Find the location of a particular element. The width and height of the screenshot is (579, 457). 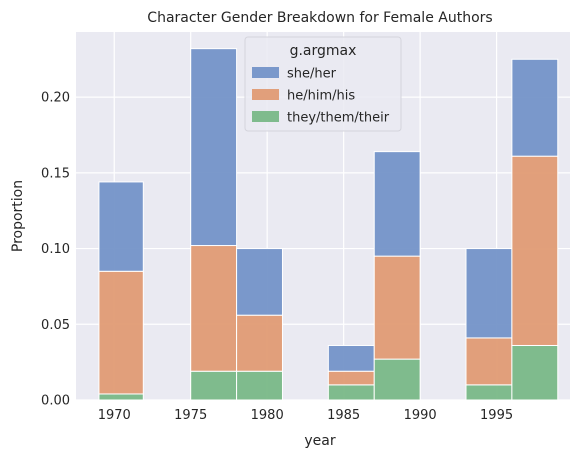

y-tick-label: 0.00 is located at coordinates (55, 401).